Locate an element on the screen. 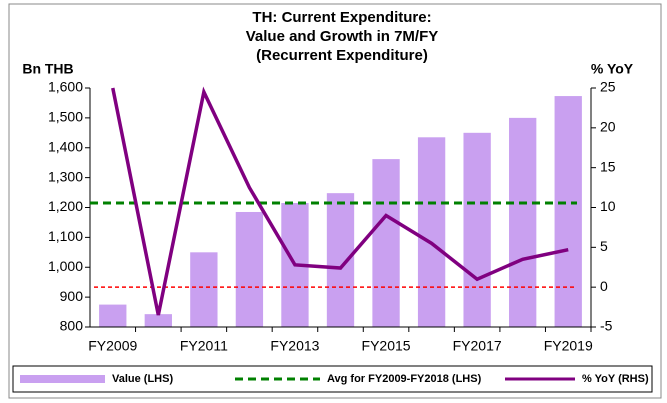 The image size is (667, 403). legend-swatch is located at coordinates (62, 379).